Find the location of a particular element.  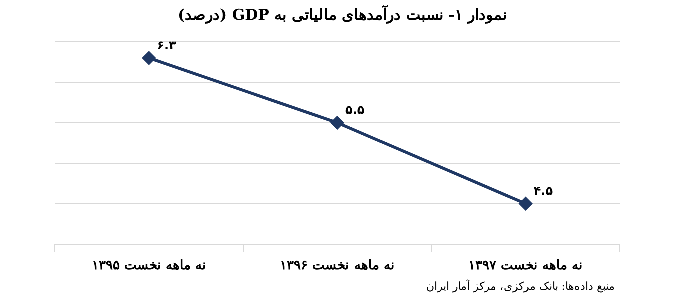

data-label: ۵.۵ is located at coordinates (355, 110).